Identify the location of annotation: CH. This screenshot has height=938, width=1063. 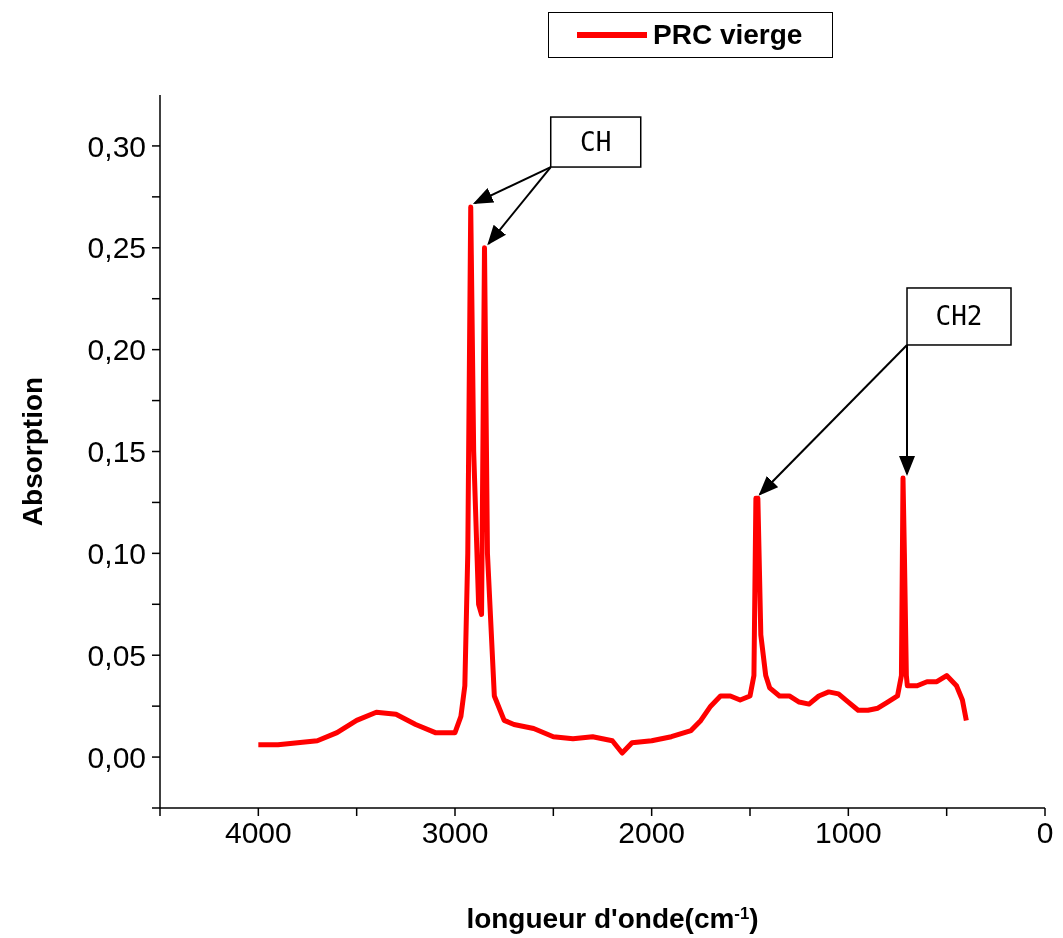
(596, 142).